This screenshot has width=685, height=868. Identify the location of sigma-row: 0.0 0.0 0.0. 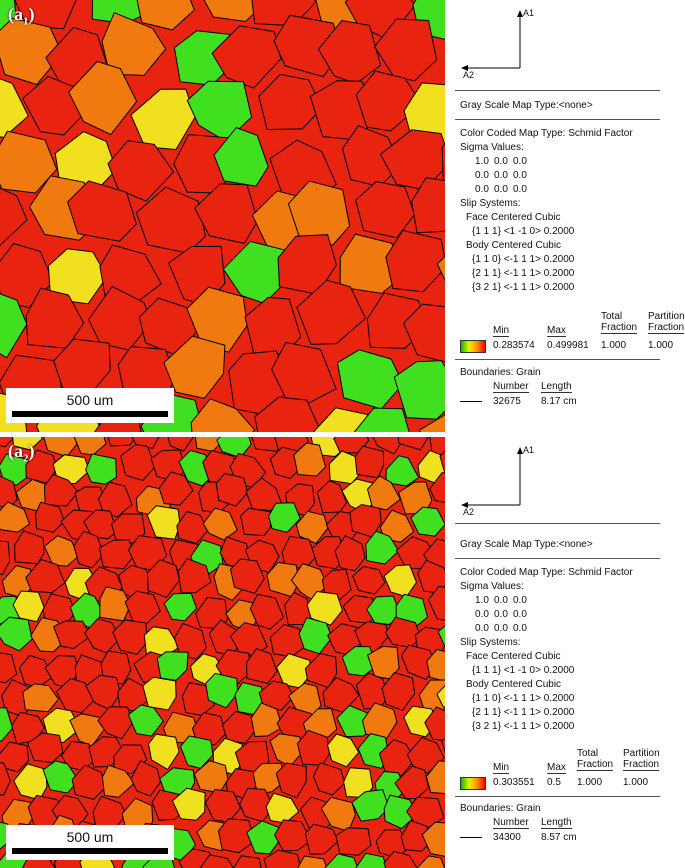
(501, 628).